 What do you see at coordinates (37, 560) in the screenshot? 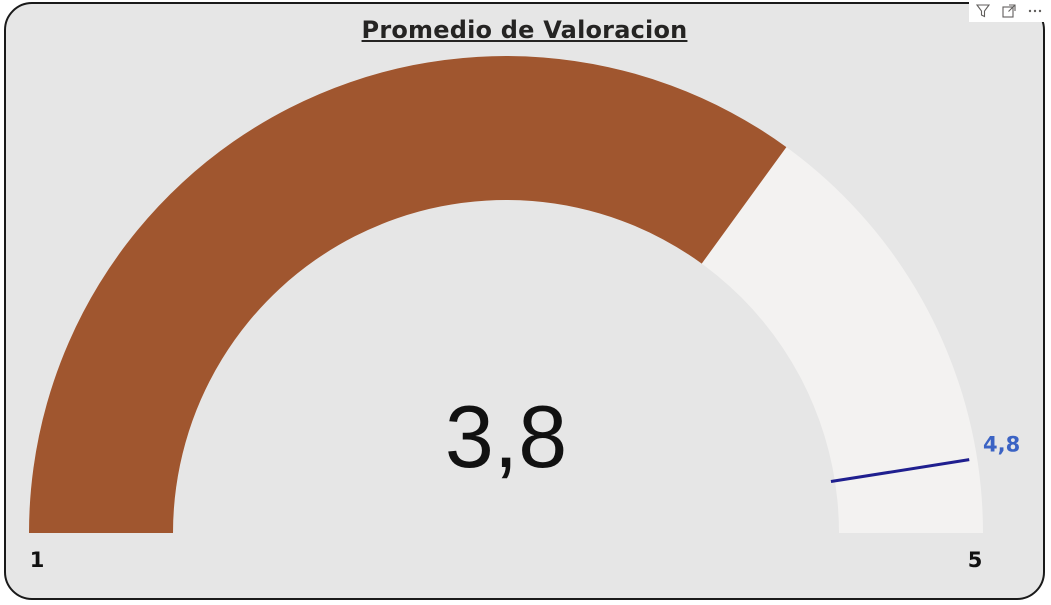
I see `gauge-min-label: 1` at bounding box center [37, 560].